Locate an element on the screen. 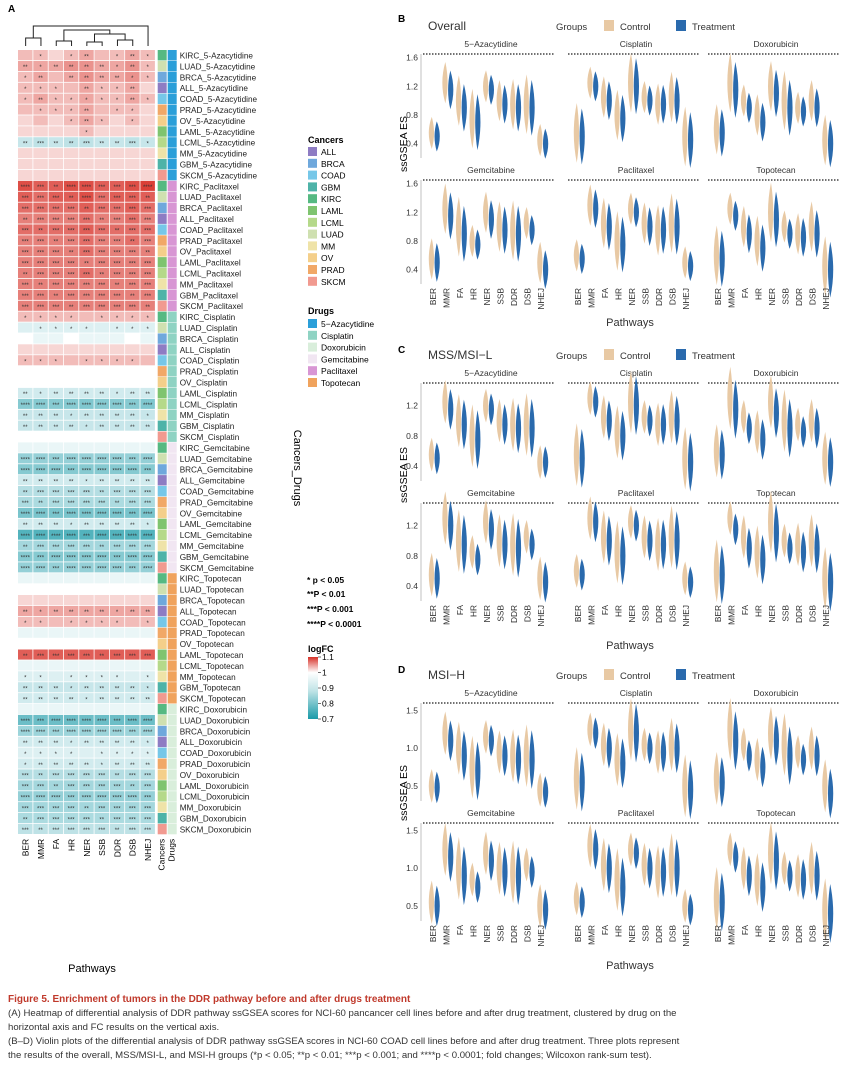 The width and height of the screenshot is (858, 1085). legend-label: Gemcitabine is located at coordinates (345, 359).